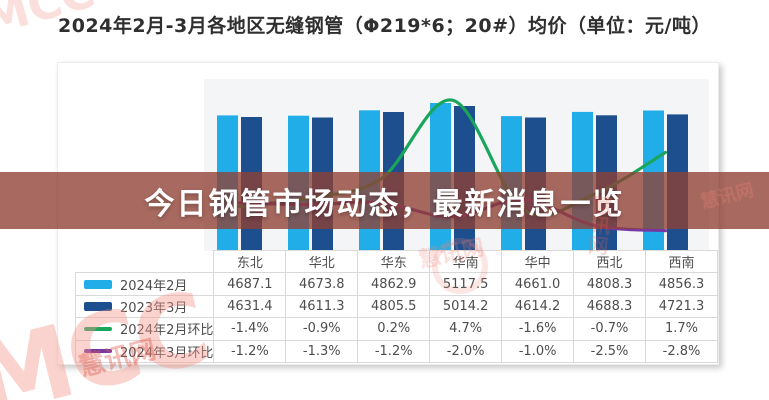 Image resolution: width=769 pixels, height=400 pixels. I want to click on table-cell: 4631.4, so click(250, 306).